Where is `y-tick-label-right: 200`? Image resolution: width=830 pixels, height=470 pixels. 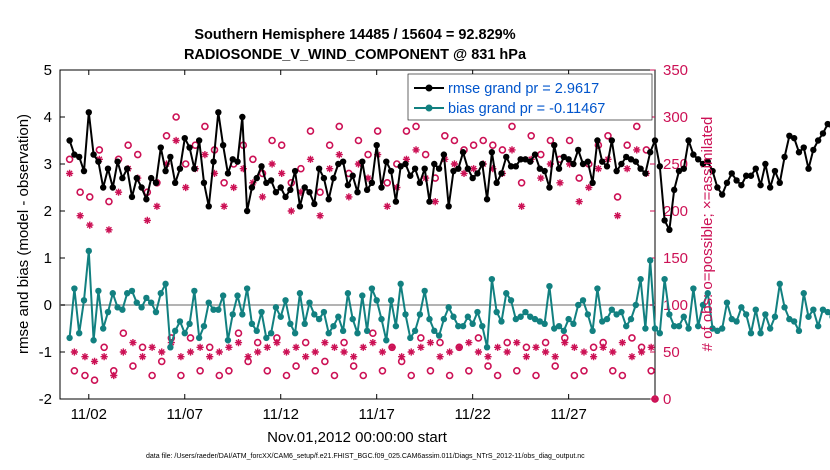 y-tick-label-right: 200 is located at coordinates (675, 211).